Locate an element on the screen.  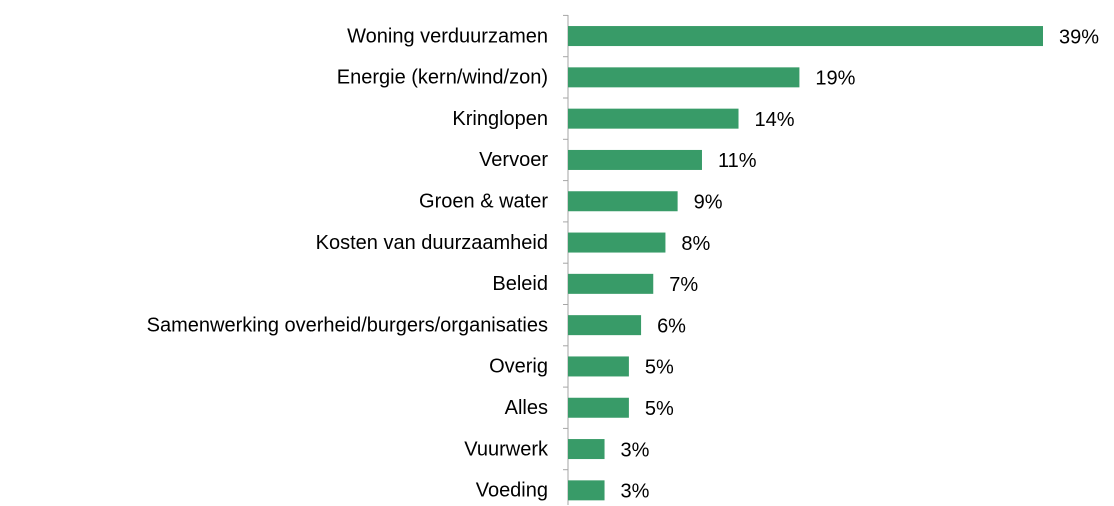
value-label: 11% is located at coordinates (737, 161).